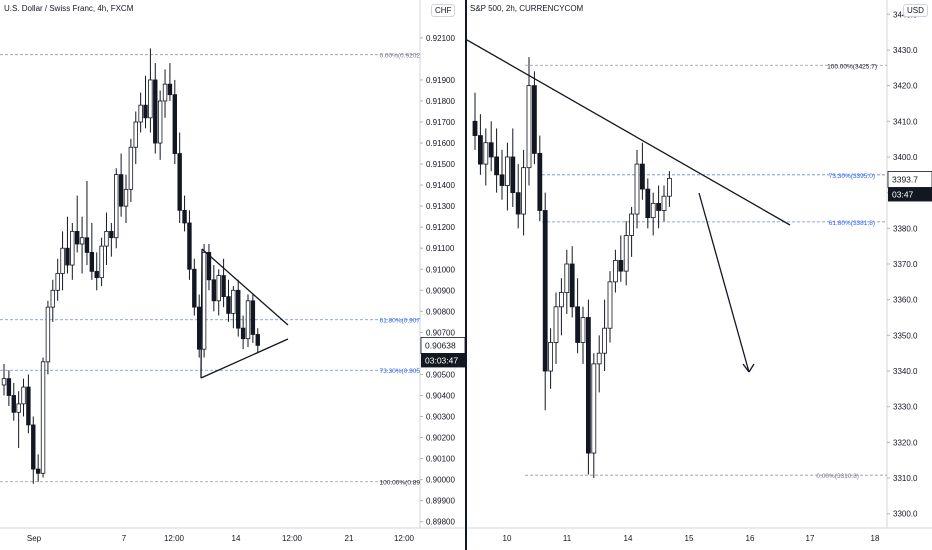 The image size is (932, 550). What do you see at coordinates (905, 478) in the screenshot?
I see `price-axis-tick-label: 3310.0` at bounding box center [905, 478].